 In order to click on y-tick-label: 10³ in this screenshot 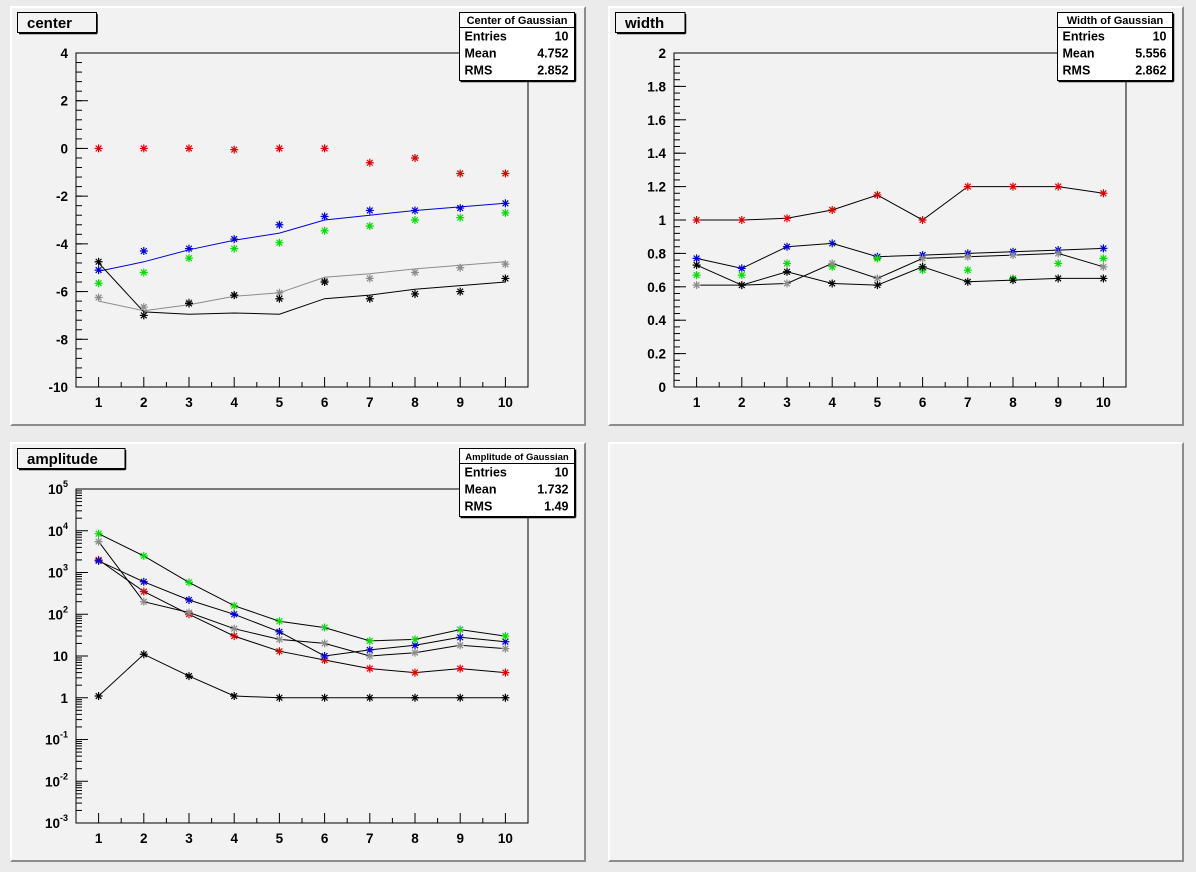, I will do `click(58, 572)`.